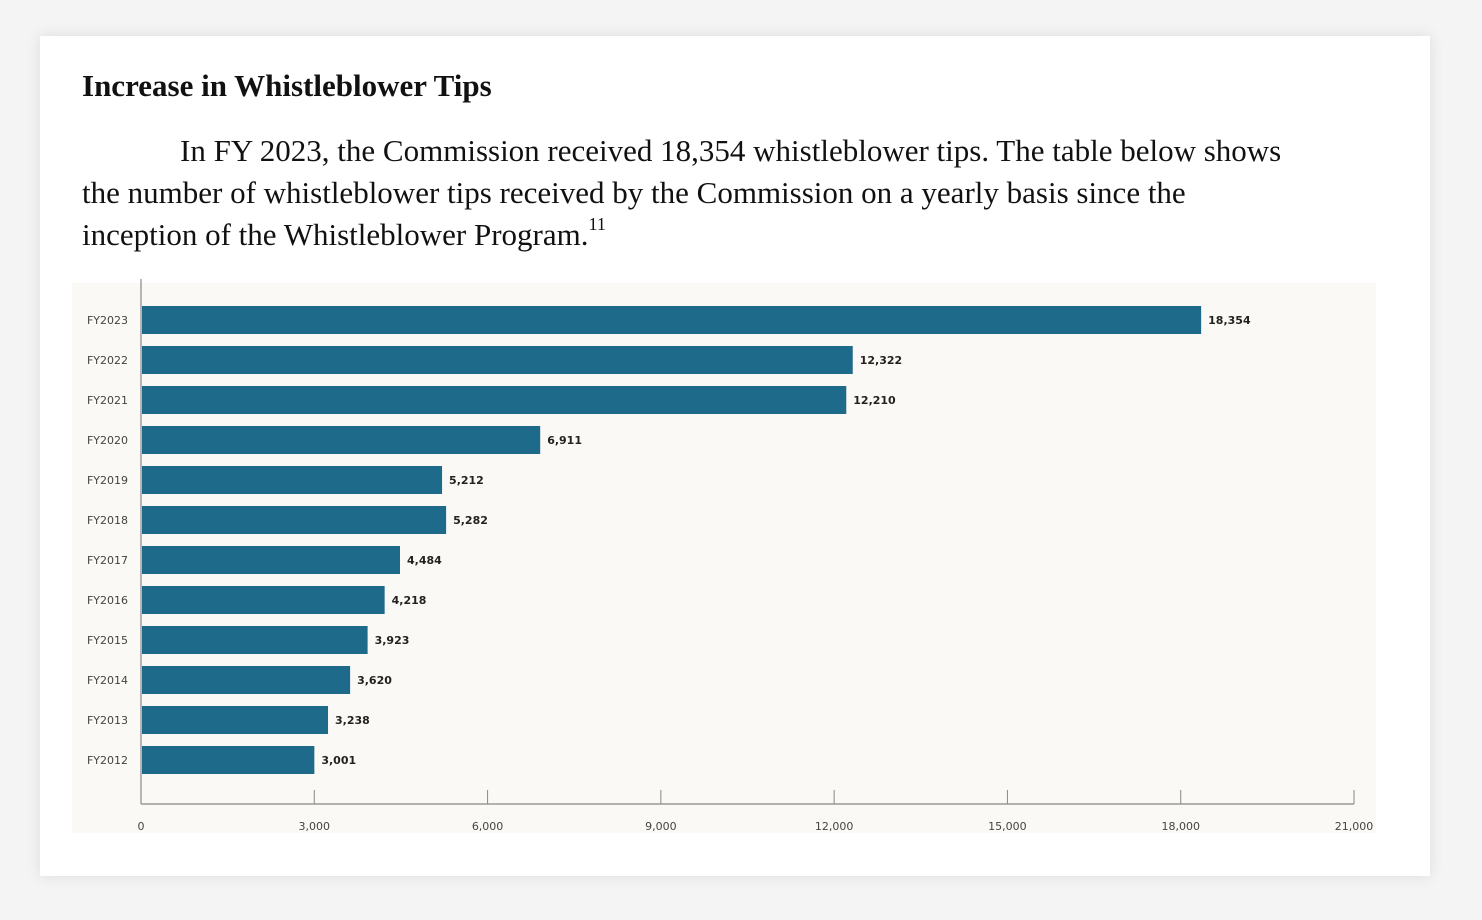  Describe the element at coordinates (338, 760) in the screenshot. I see `value-label: 3,001` at that location.